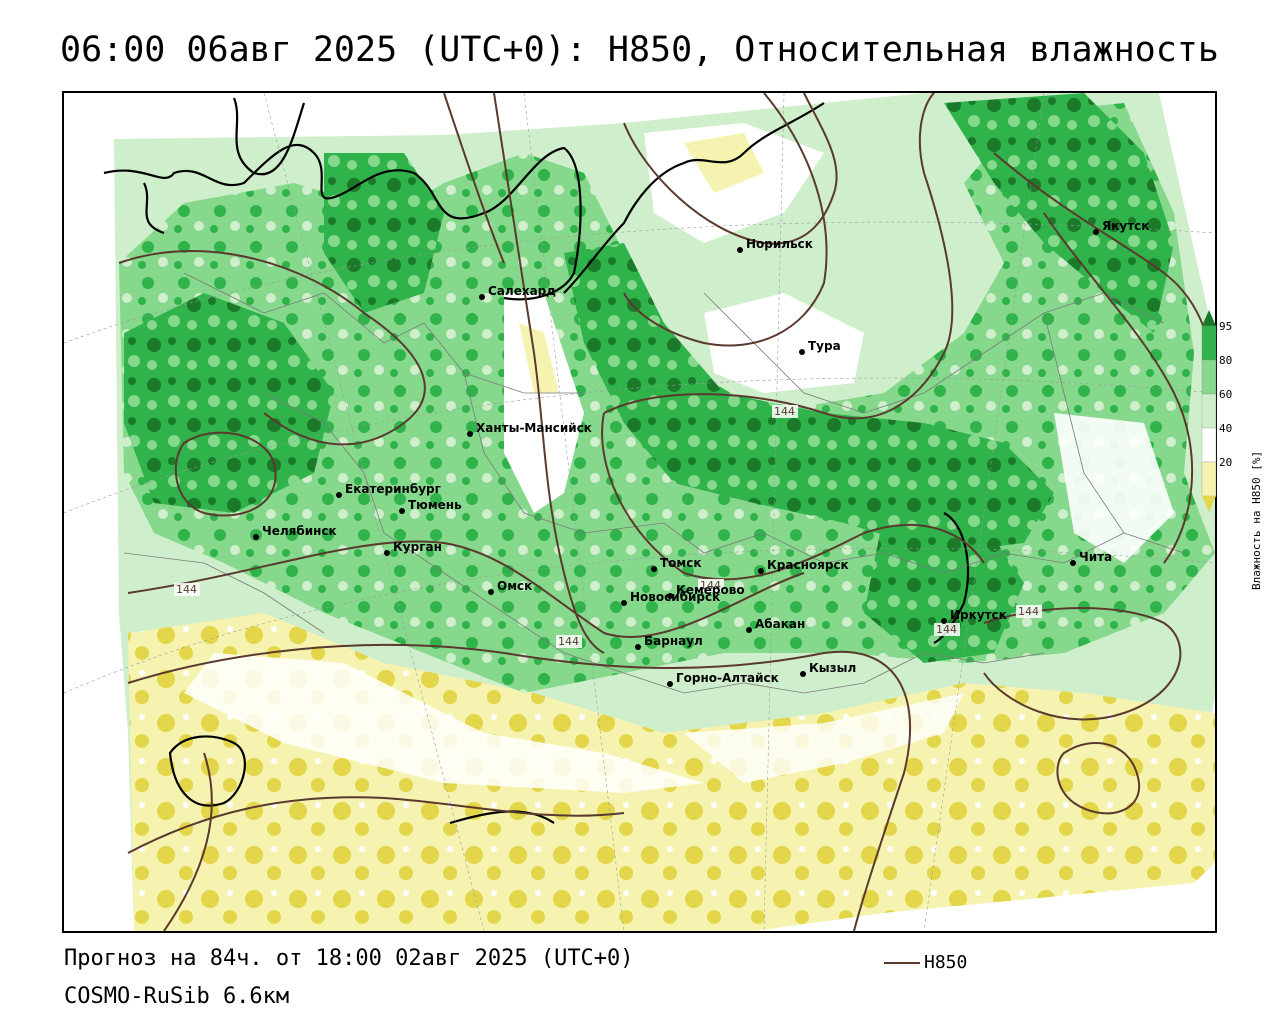 The width and height of the screenshot is (1280, 1024). What do you see at coordinates (1209, 318) in the screenshot?
I see `colorbar-top-triangle` at bounding box center [1209, 318].